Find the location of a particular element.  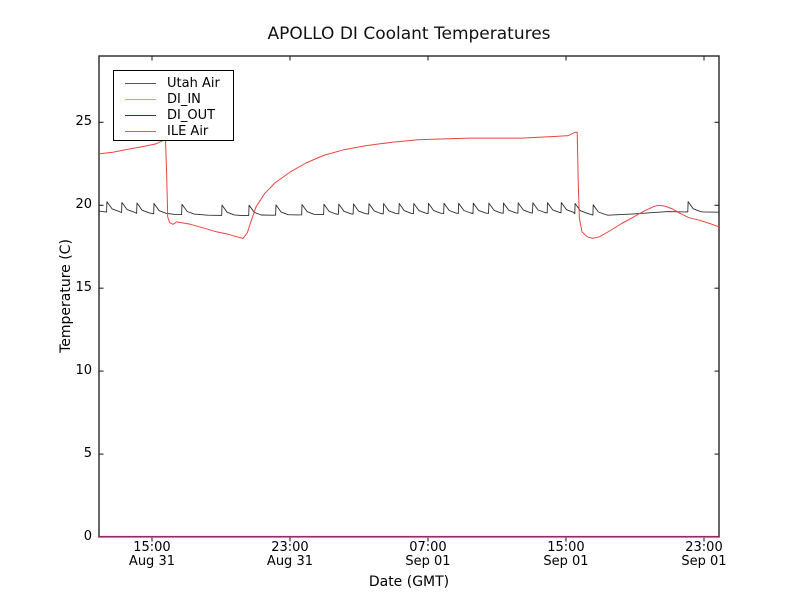

y-tick-label: 5 is located at coordinates (87, 454).